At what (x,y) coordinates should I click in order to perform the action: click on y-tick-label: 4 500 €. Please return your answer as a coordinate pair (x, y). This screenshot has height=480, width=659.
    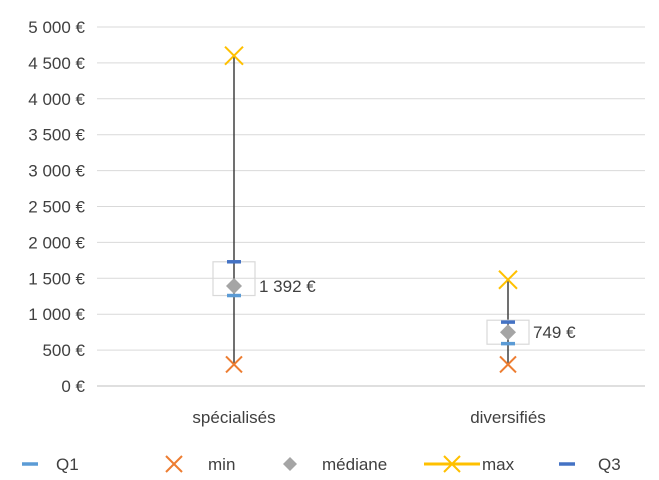
    Looking at the image, I should click on (56, 63).